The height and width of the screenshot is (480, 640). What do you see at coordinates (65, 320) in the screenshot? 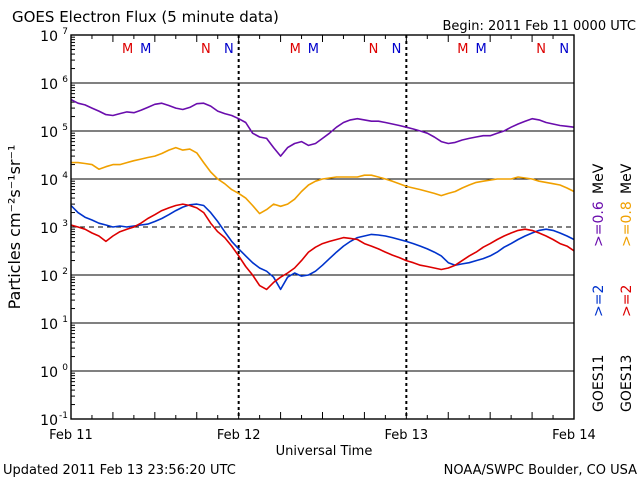
I see `y-tick-exp-6: 1` at bounding box center [65, 320].